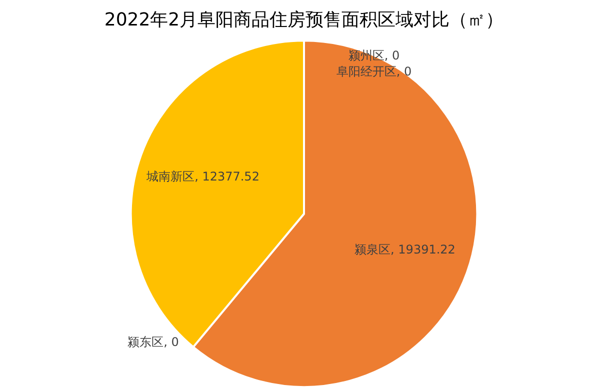 This screenshot has width=608, height=392. What do you see at coordinates (304, 19) in the screenshot?
I see `chart-title: 2022年2月阜阳商品住房预售面积区域对比（㎡）` at bounding box center [304, 19].